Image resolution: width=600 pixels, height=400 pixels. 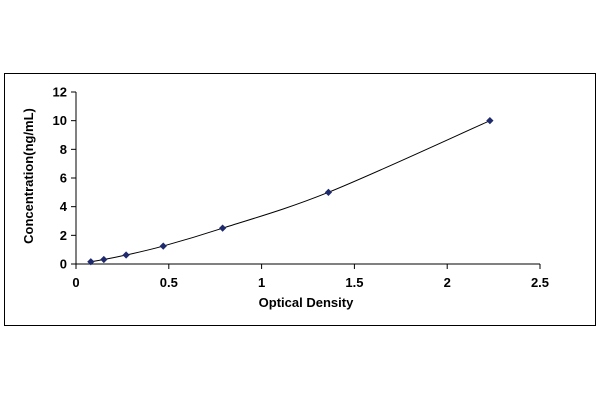 I want to click on y-tick-label: 10, so click(x=60, y=120).